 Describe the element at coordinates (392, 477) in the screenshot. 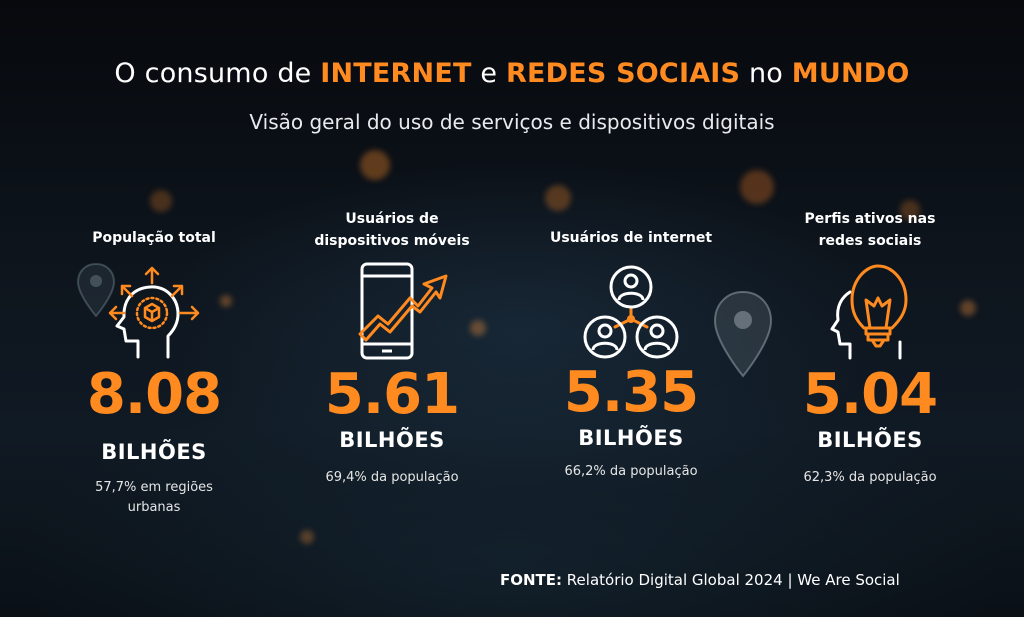

I see `stat-note-mobile: 69,4% da população` at that location.